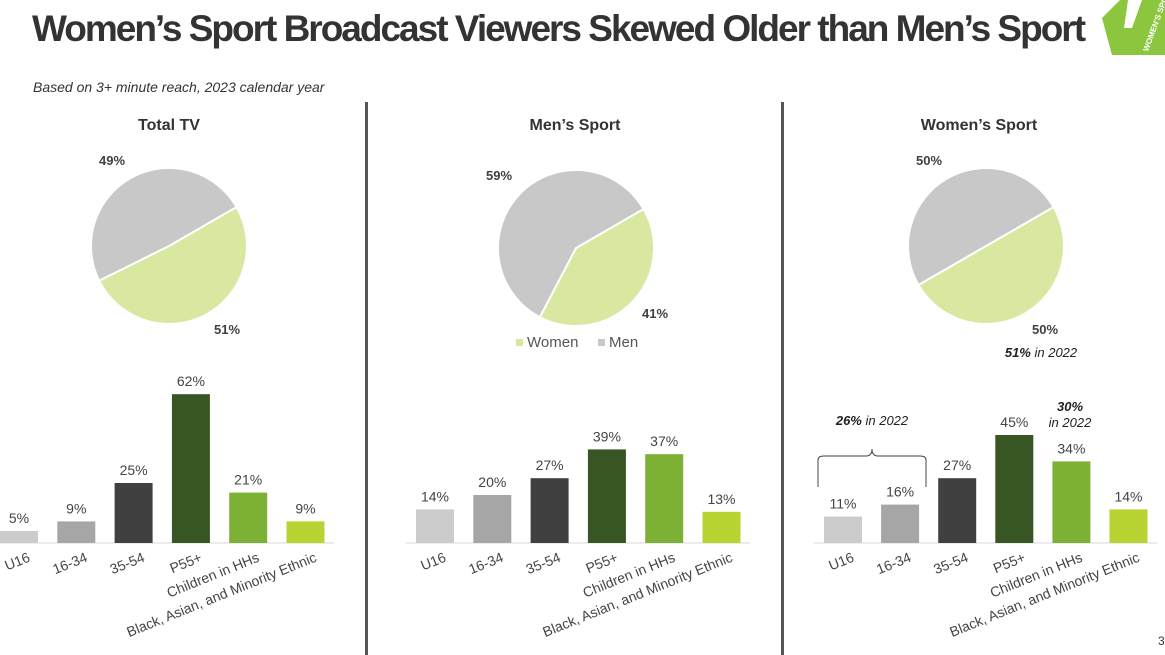 Image resolution: width=1165 pixels, height=655 pixels. What do you see at coordinates (872, 420) in the screenshot?
I see `bar-annotation-young: 26% in 2022` at bounding box center [872, 420].